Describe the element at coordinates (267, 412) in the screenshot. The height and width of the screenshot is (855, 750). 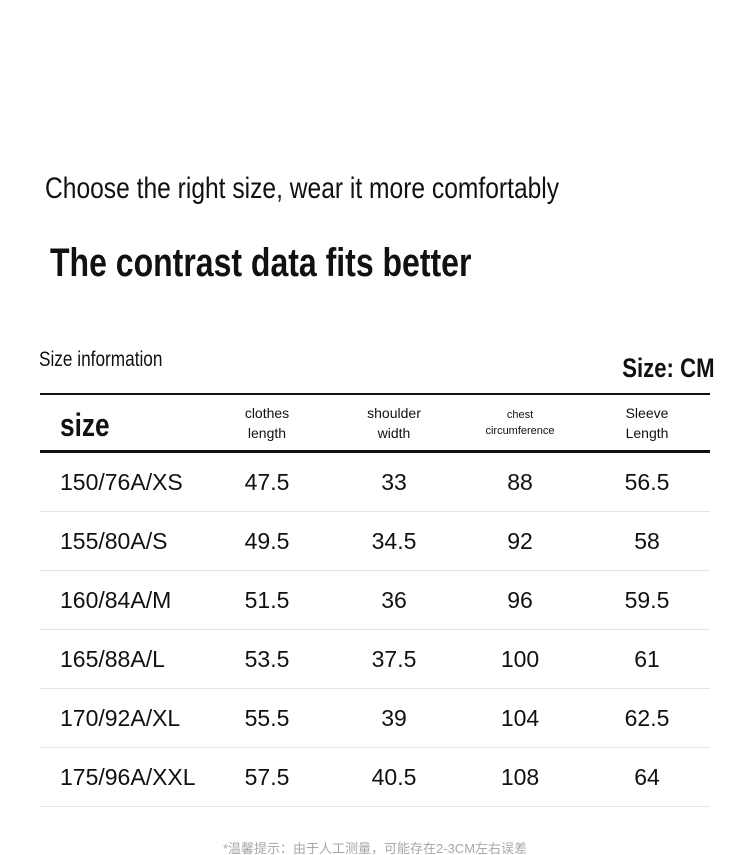
I see `header-line: clothes` at that location.